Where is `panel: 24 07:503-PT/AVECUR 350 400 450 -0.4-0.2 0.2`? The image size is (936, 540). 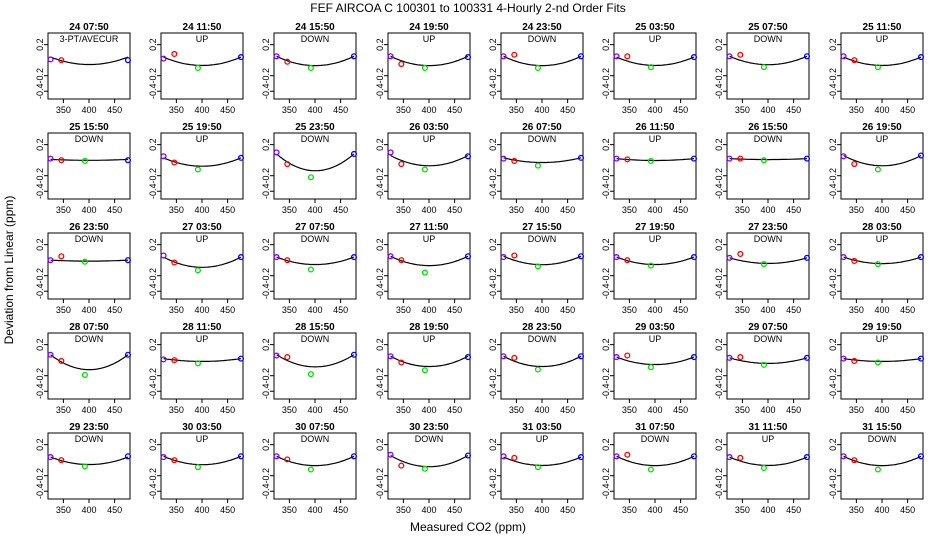 panel: 24 07:503-PT/AVECUR 350 400 450 -0.4-0.2 0.2 is located at coordinates (83, 68).